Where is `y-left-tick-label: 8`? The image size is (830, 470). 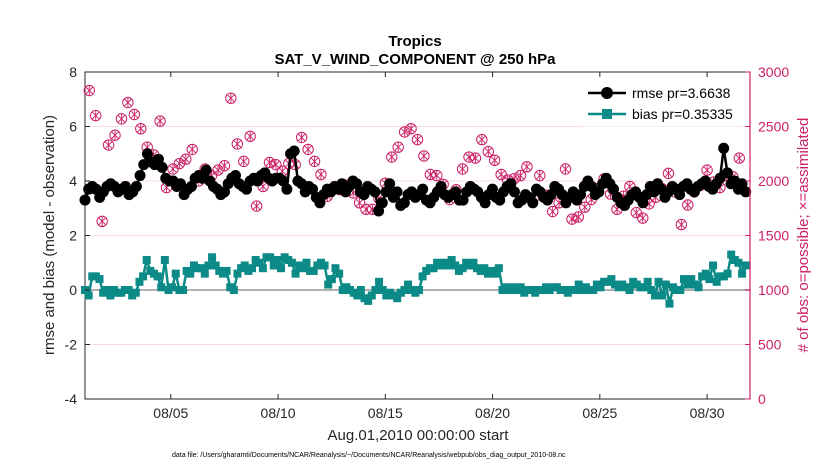
y-left-tick-label: 8 is located at coordinates (73, 72).